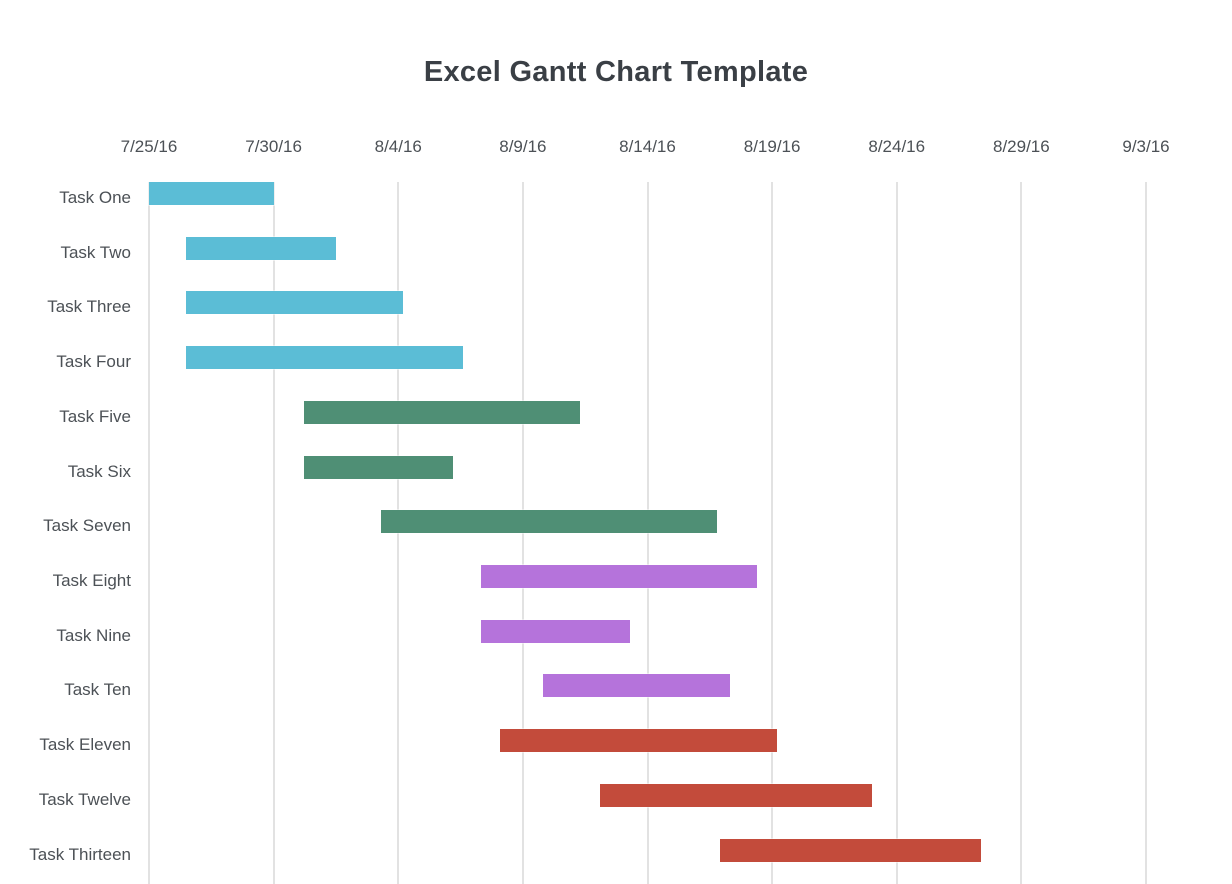 The image size is (1232, 884). Describe the element at coordinates (95, 416) in the screenshot. I see `task-label: Task Five` at that location.